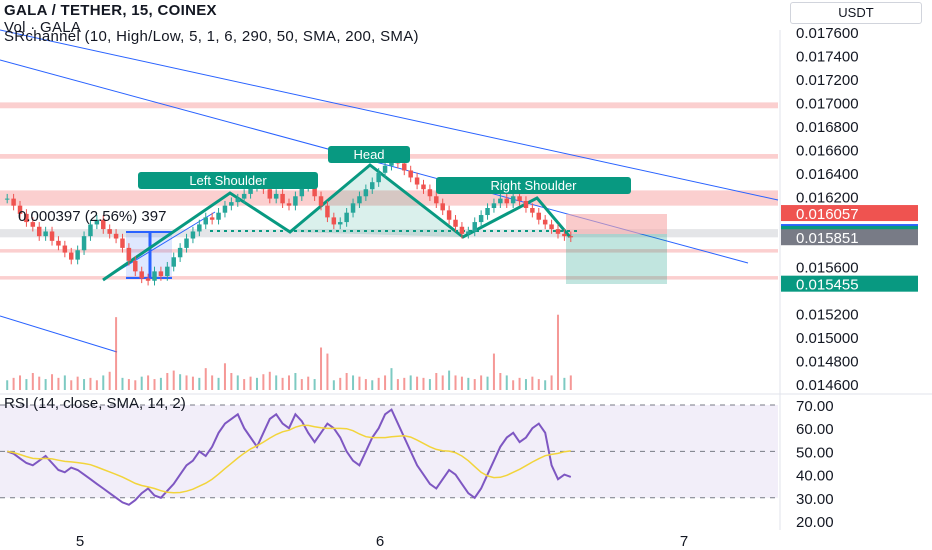 Image resolution: width=932 pixels, height=550 pixels. Describe the element at coordinates (815, 476) in the screenshot. I see `rsi-tick-label: 40.00` at that location.